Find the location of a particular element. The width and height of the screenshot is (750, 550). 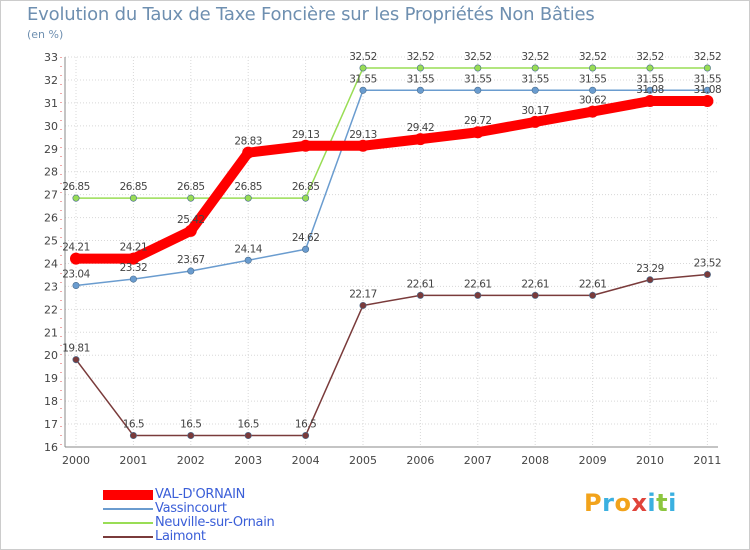

x-tick-label: 2002 is located at coordinates (191, 460).